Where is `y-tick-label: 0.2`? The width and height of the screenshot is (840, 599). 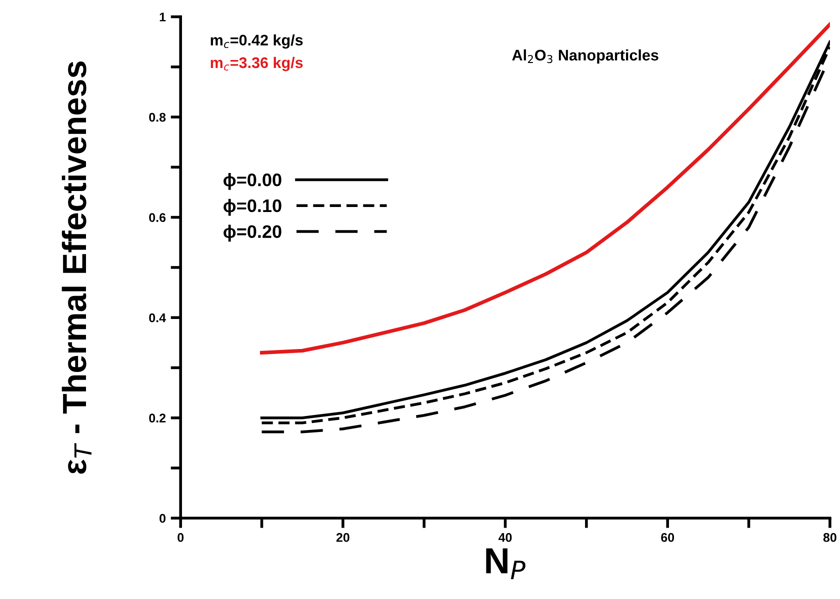 y-tick-label: 0.2 is located at coordinates (157, 418).